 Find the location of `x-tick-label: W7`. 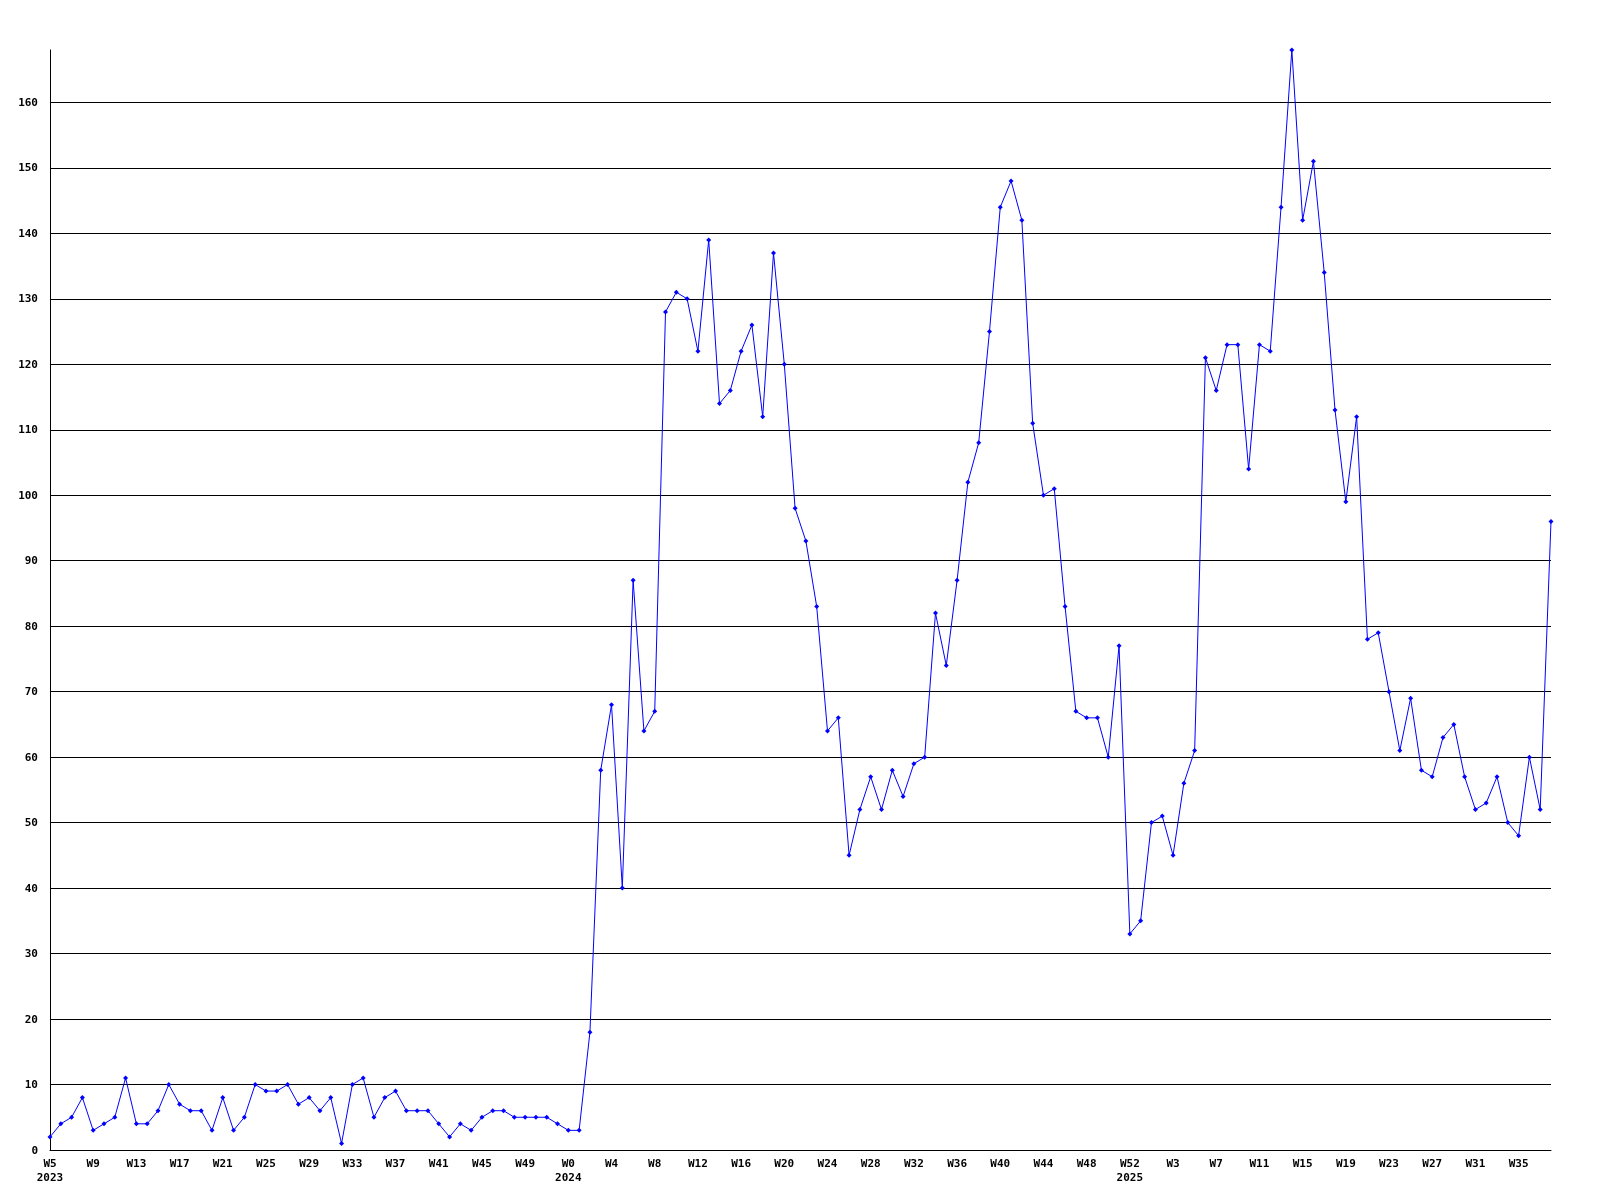

x-tick-label: W7 is located at coordinates (1216, 1163).